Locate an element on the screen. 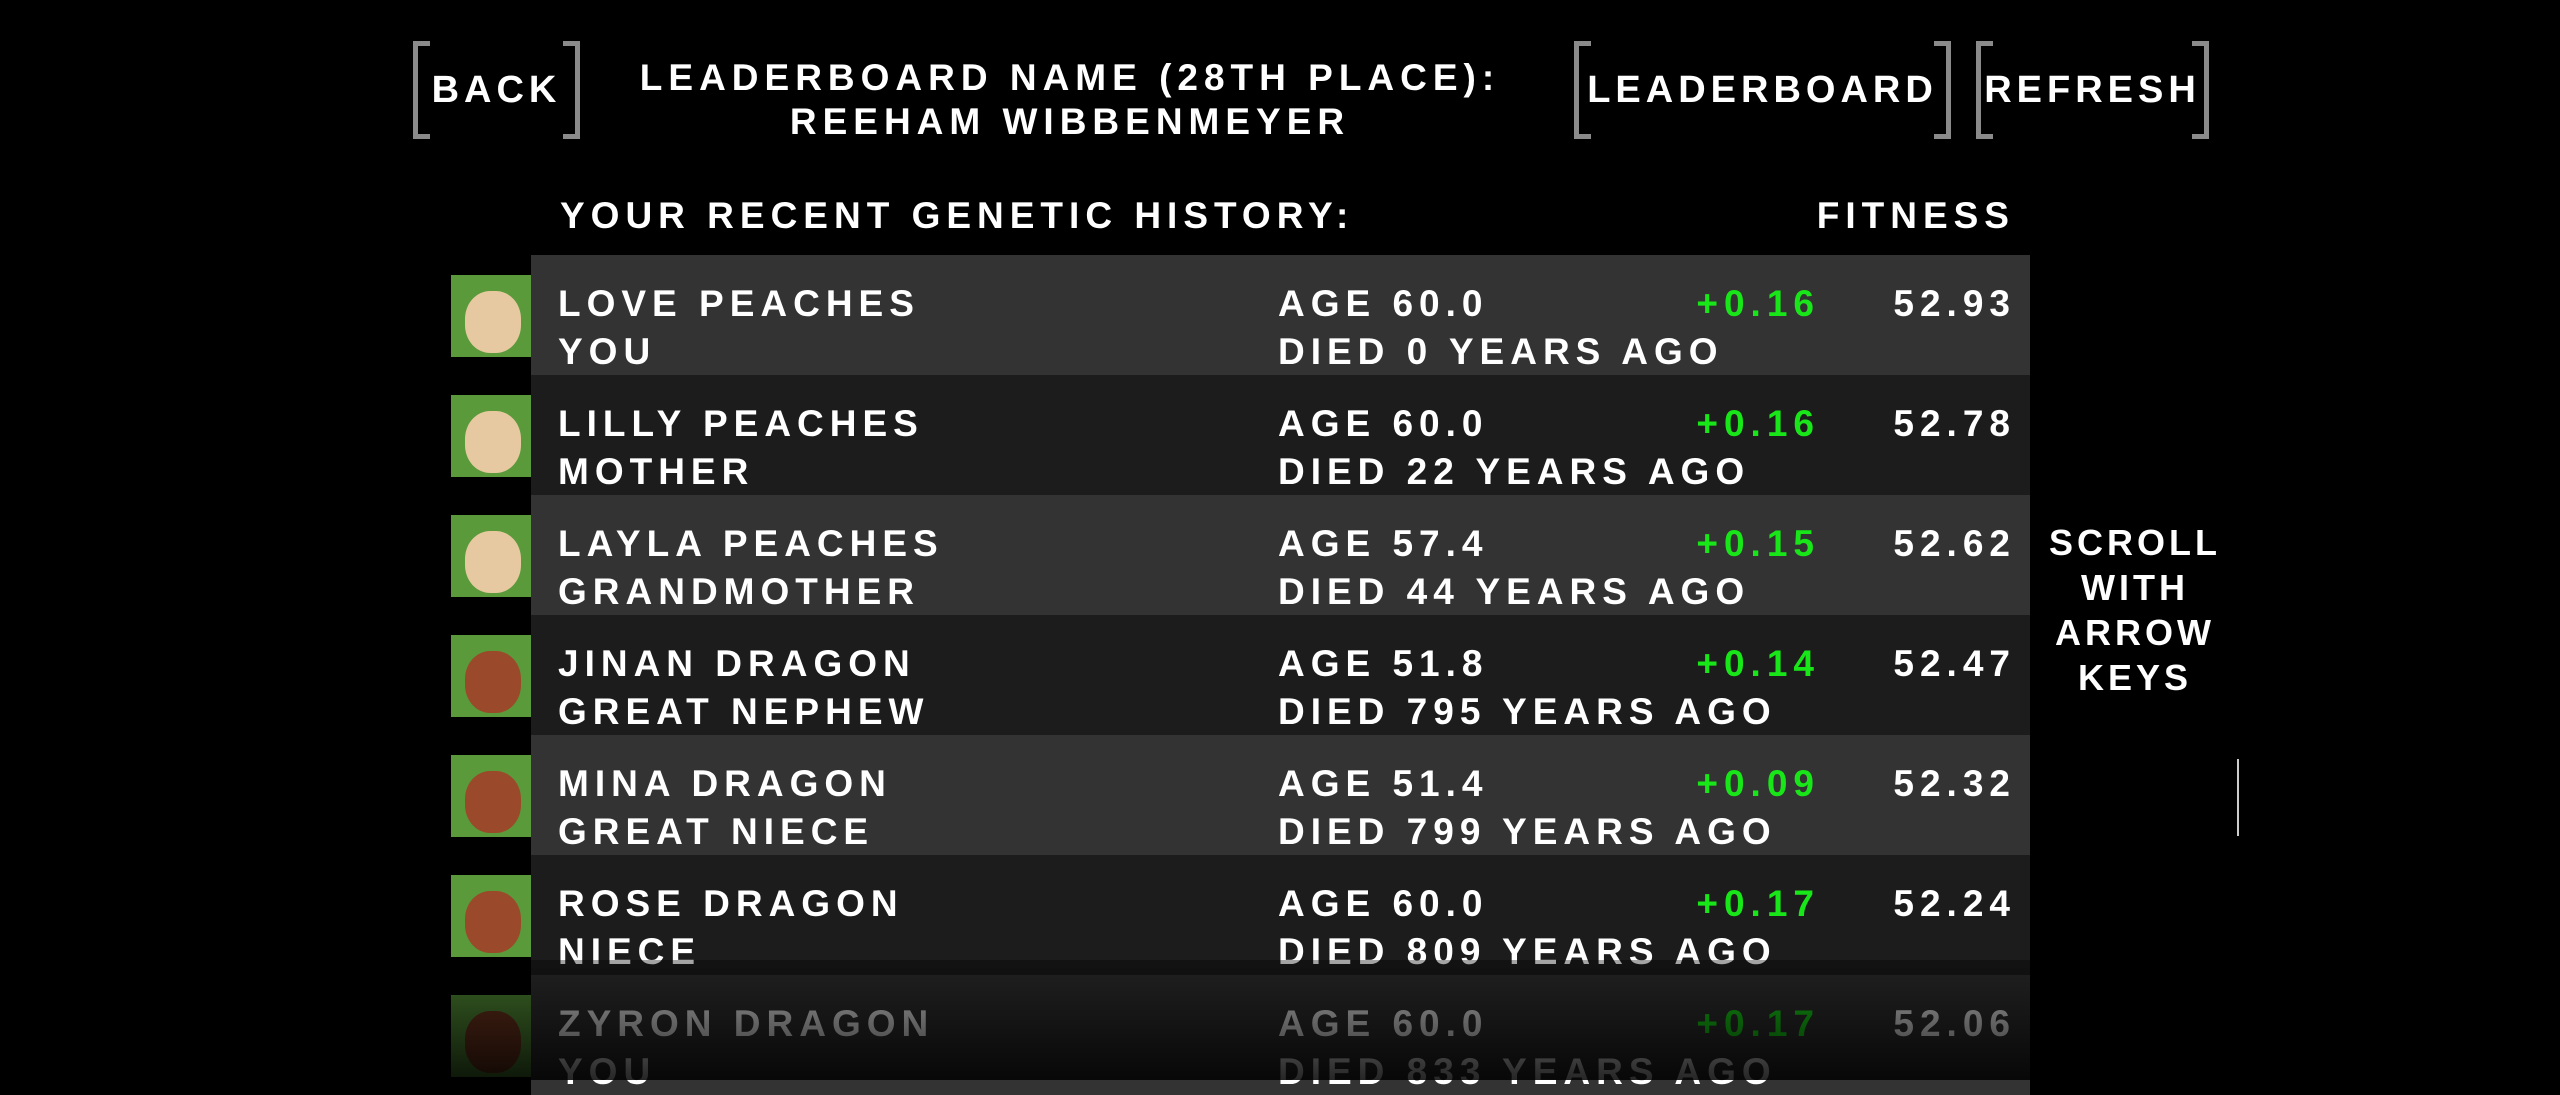  died: DIED 44 YEARS AGO is located at coordinates (1514, 591).